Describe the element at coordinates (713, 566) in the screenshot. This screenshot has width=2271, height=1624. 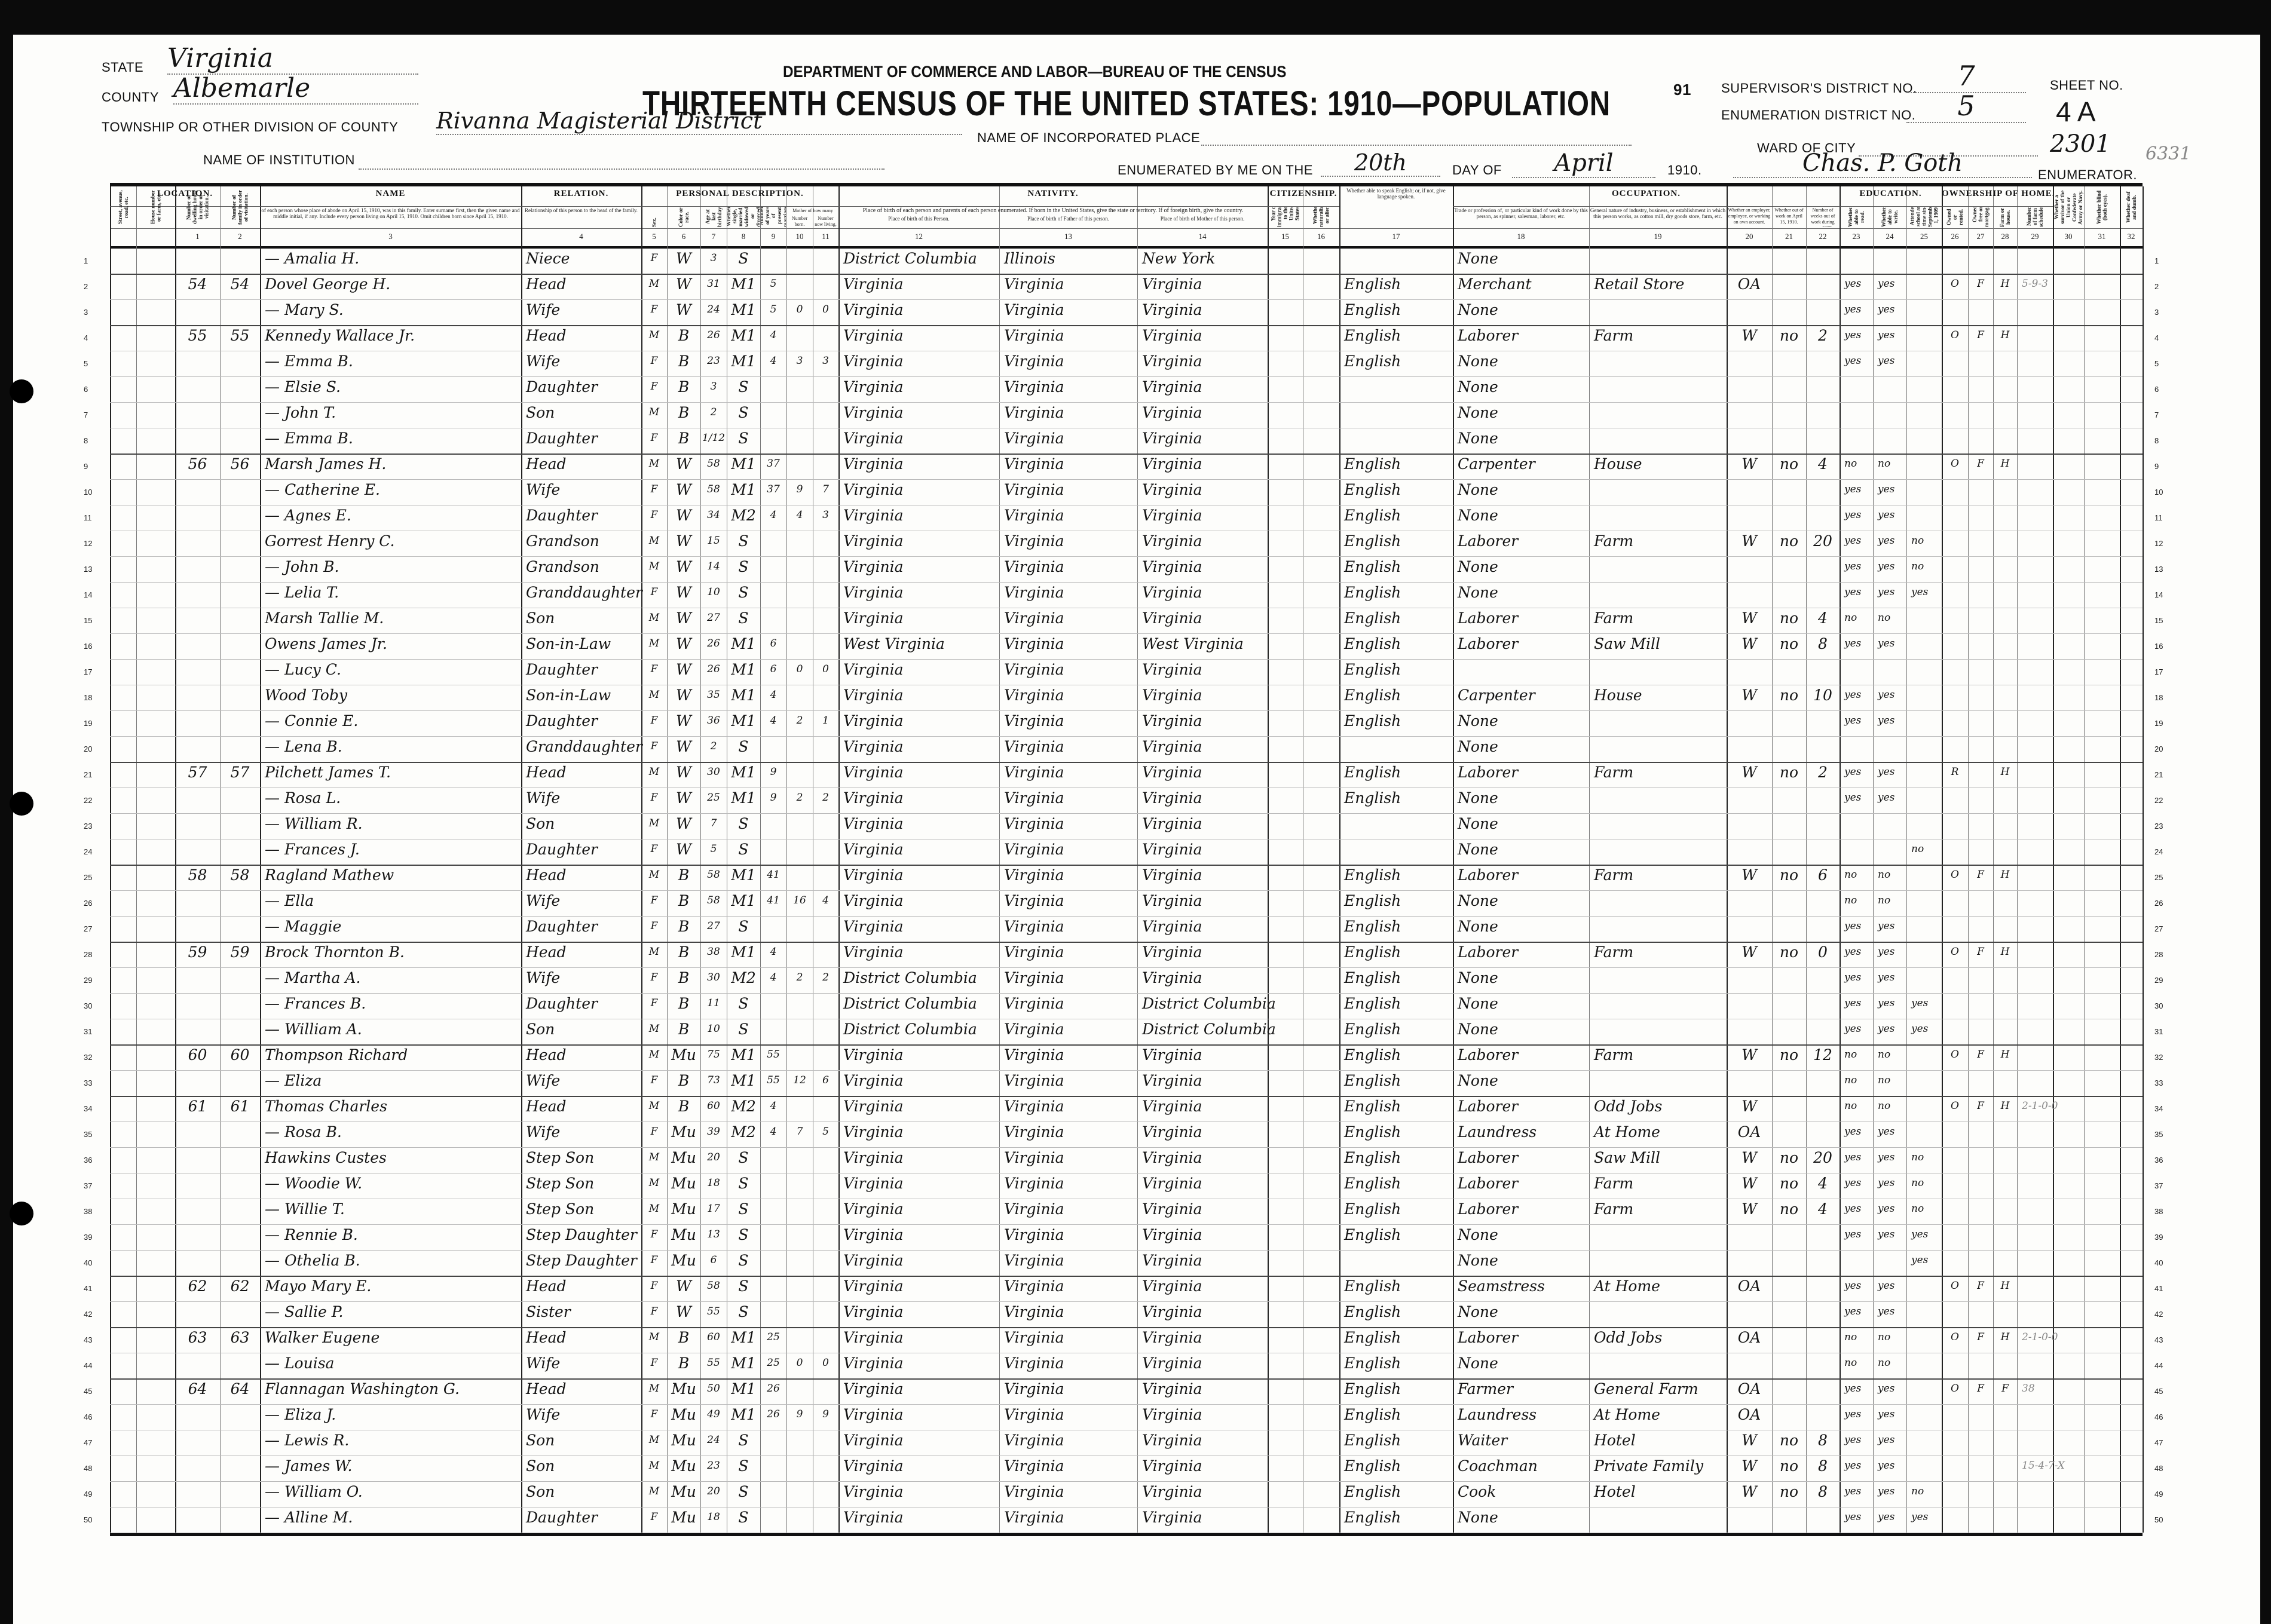
I see `cell-c7: 14` at that location.